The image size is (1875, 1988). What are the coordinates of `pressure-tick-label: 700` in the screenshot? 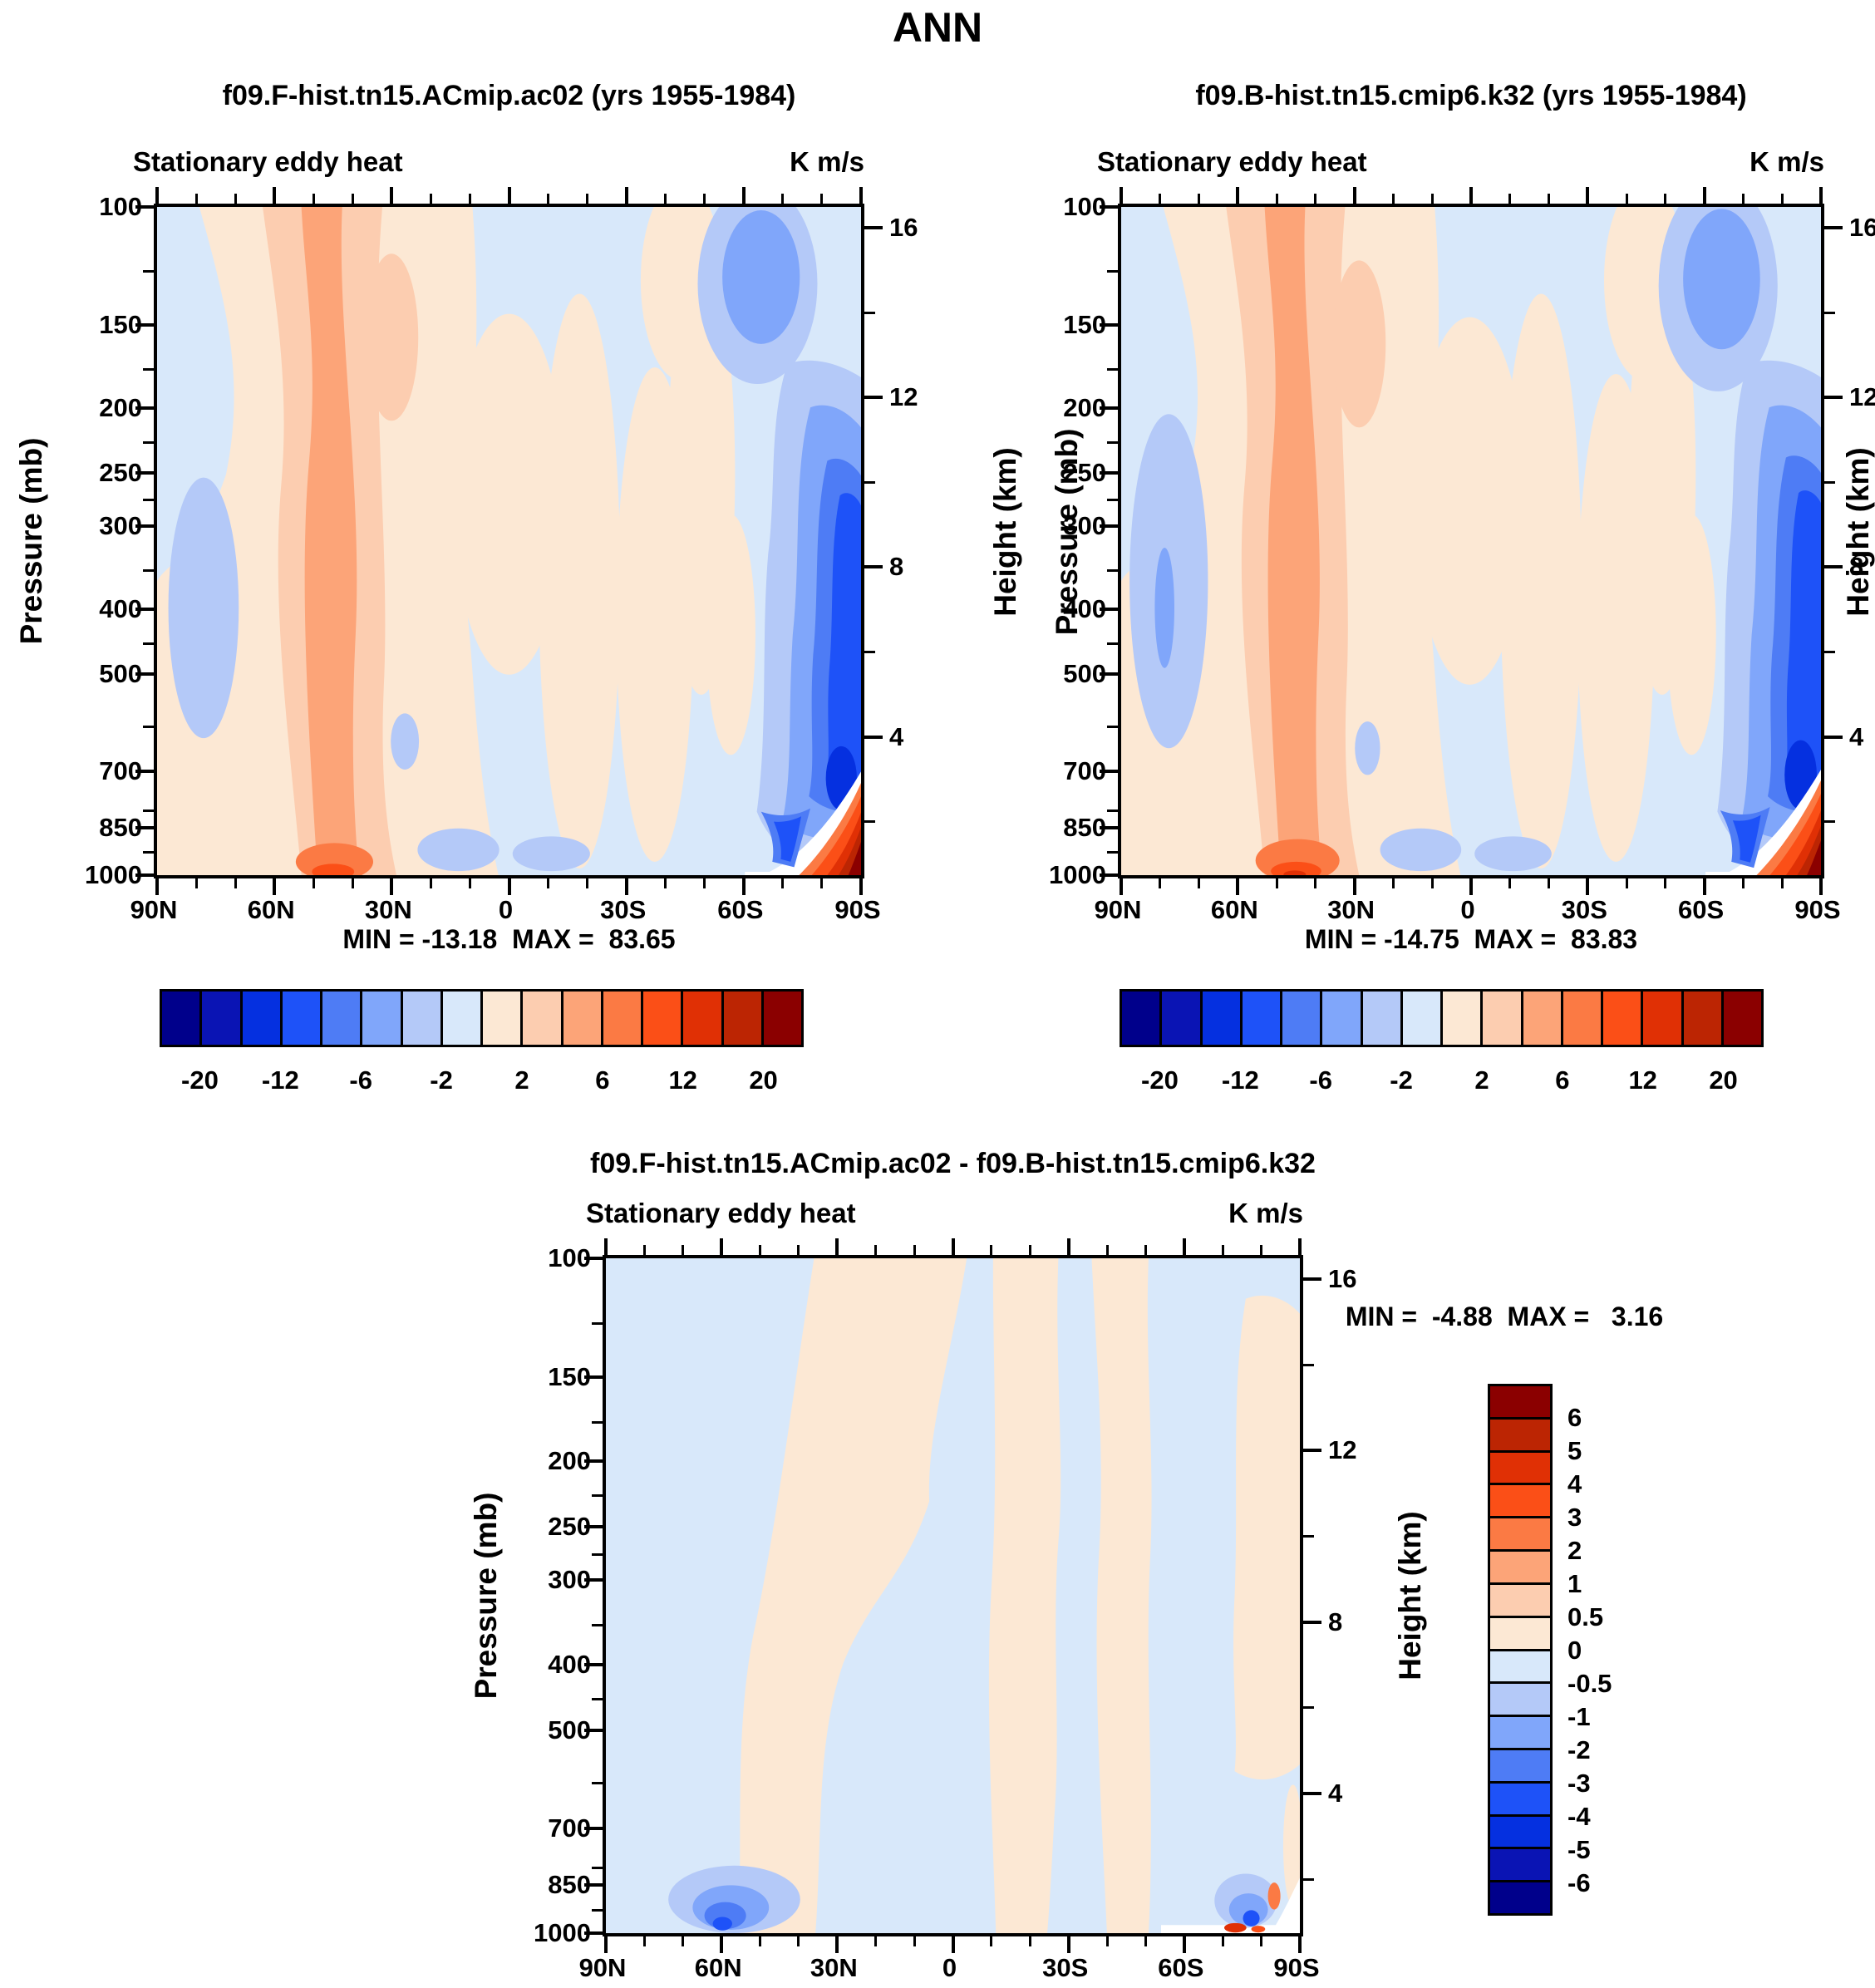 It's located at (569, 1828).